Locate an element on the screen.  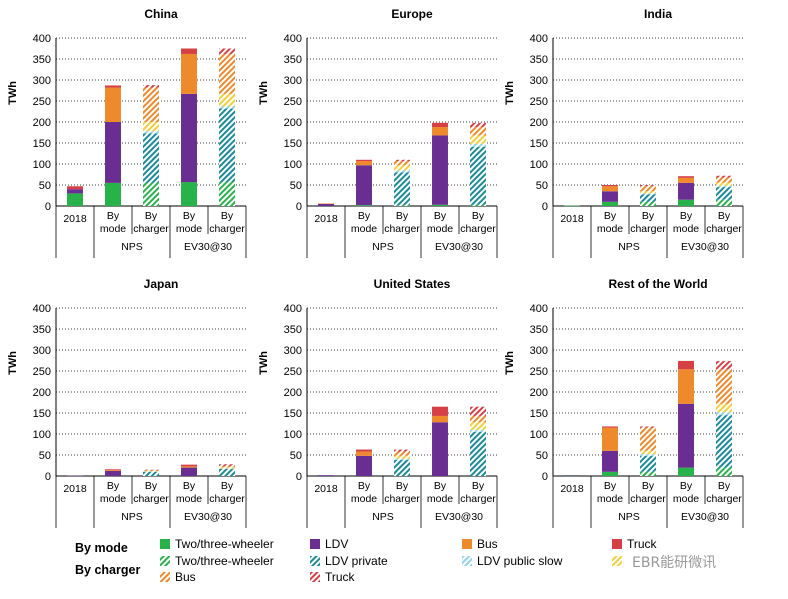
legend-entry-label: Bus is located at coordinates (487, 544).